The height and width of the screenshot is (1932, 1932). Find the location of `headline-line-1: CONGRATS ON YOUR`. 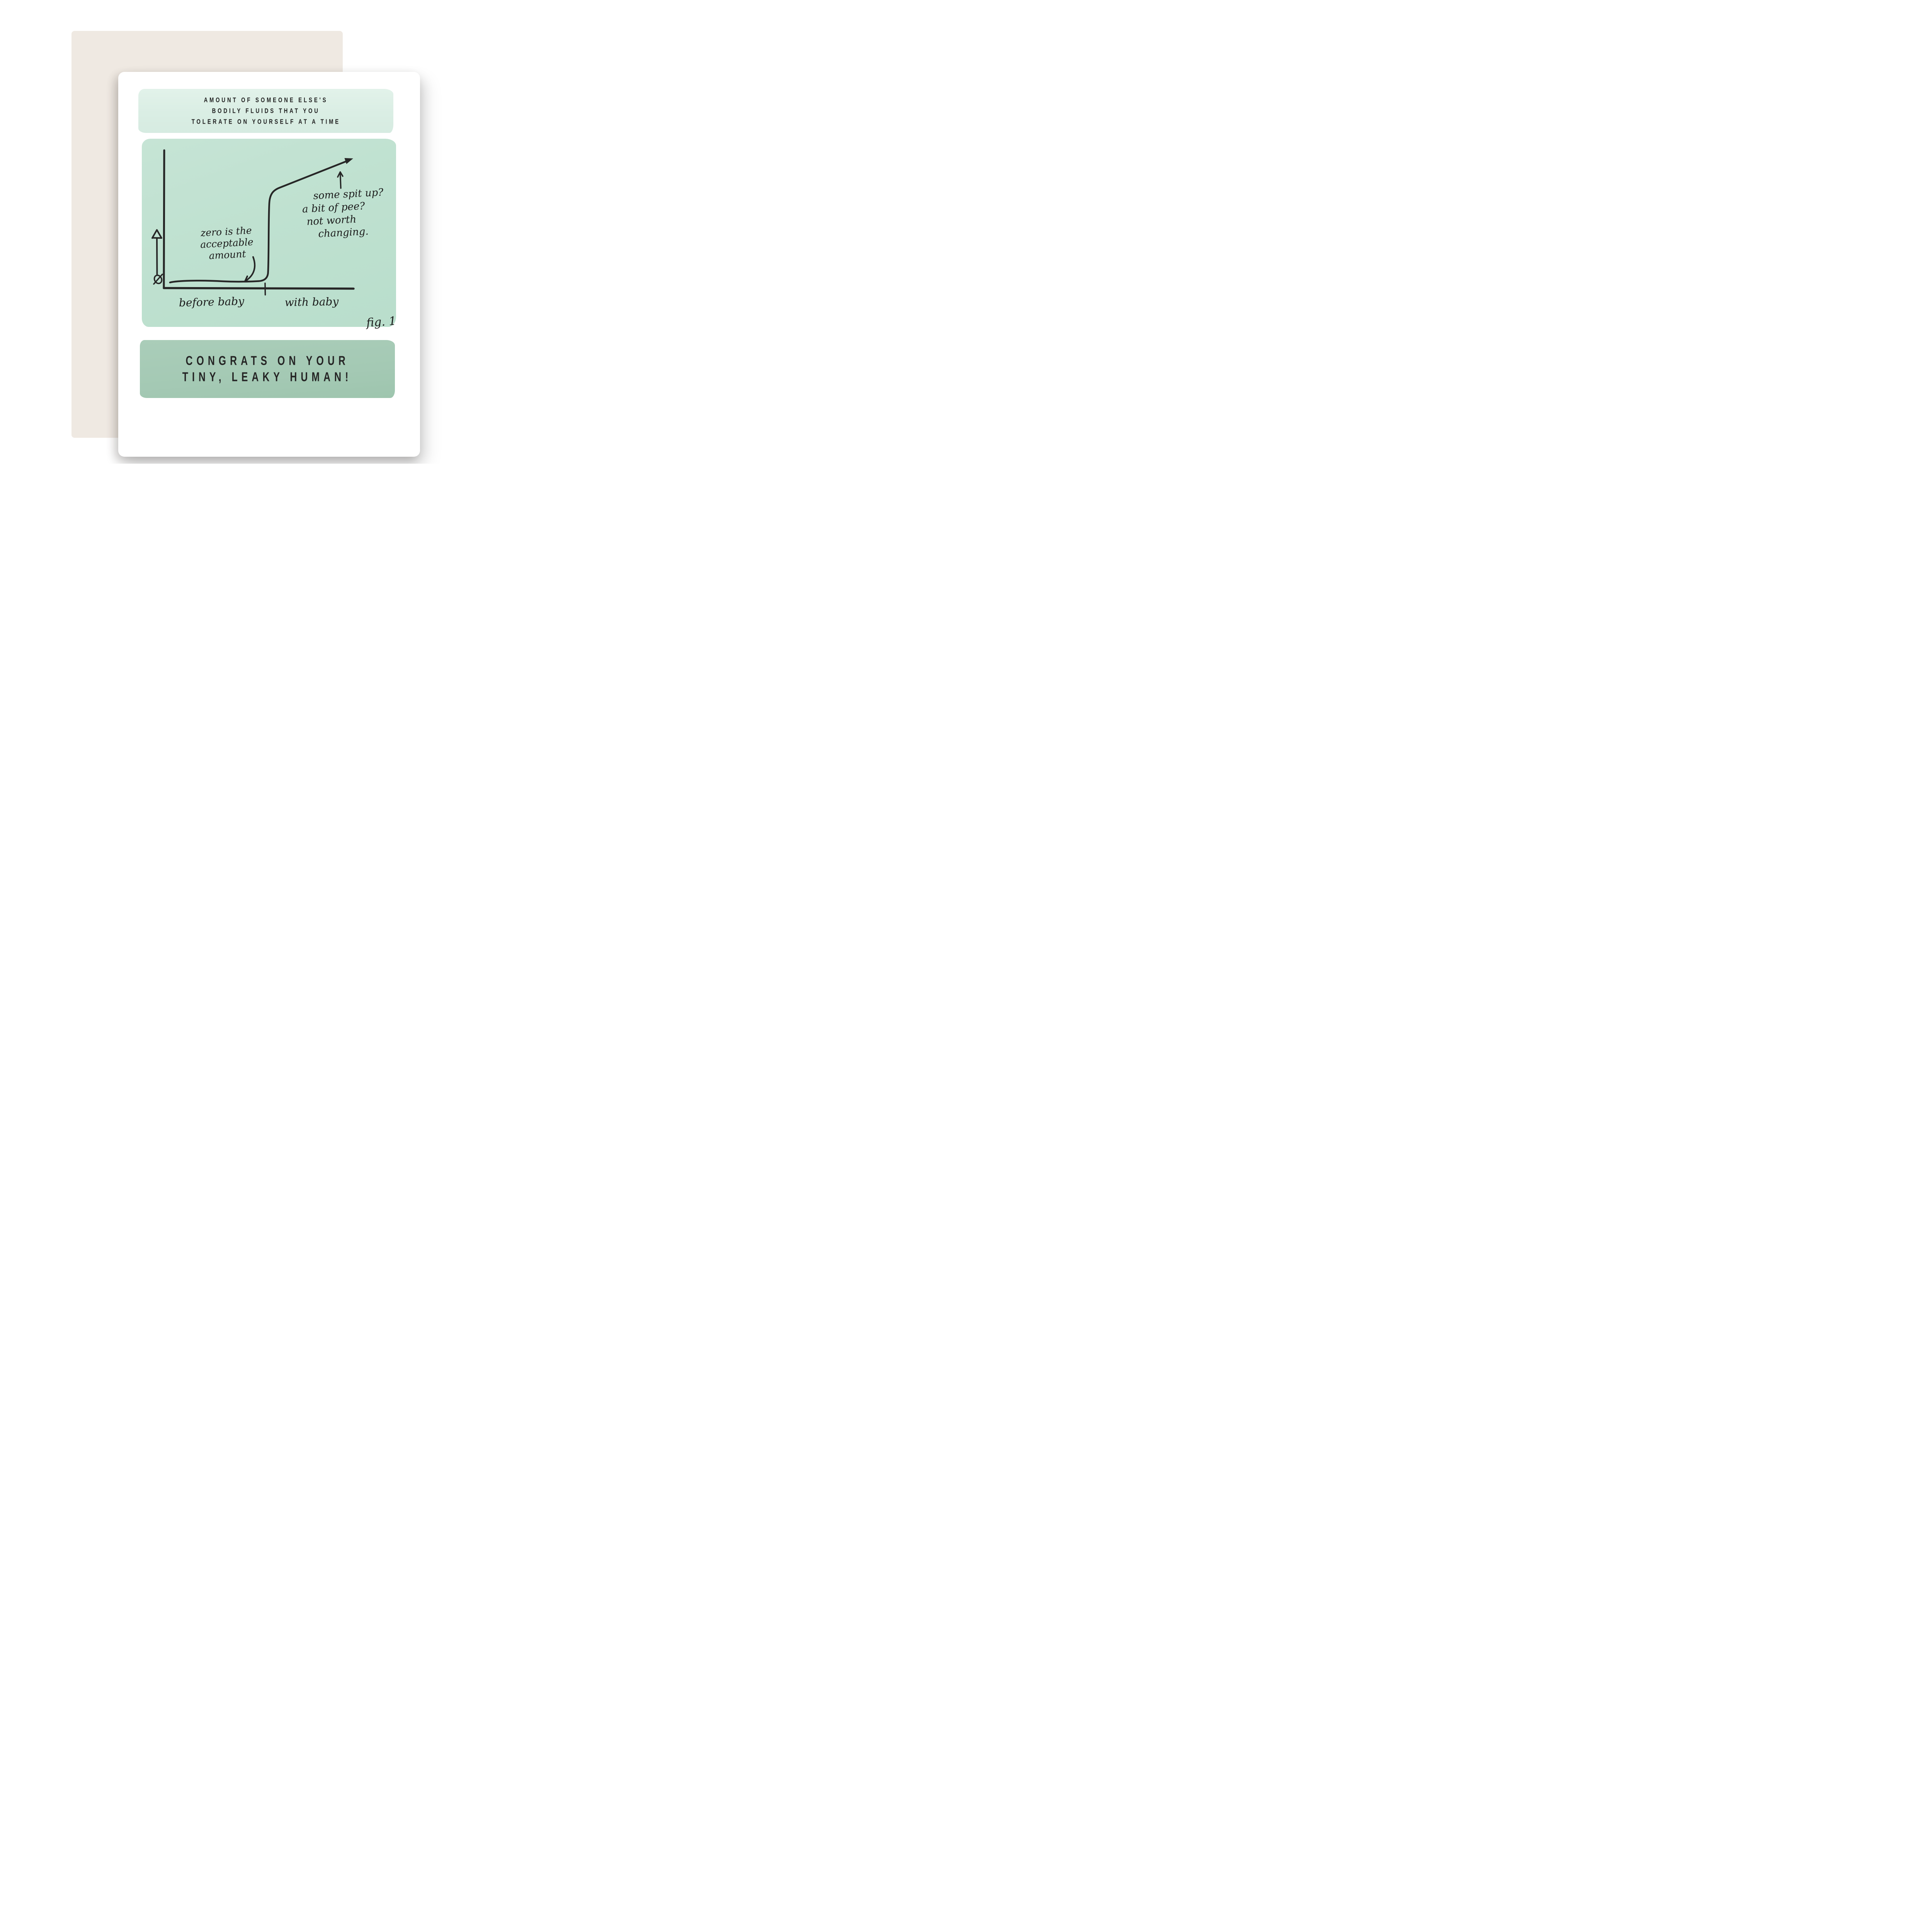

headline-line-1: CONGRATS ON YOUR is located at coordinates (267, 361).